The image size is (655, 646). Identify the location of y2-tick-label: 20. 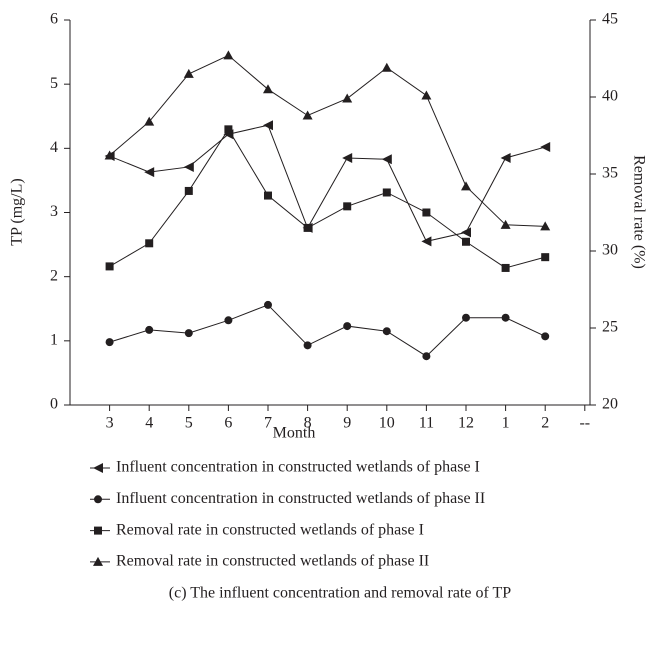
(610, 404).